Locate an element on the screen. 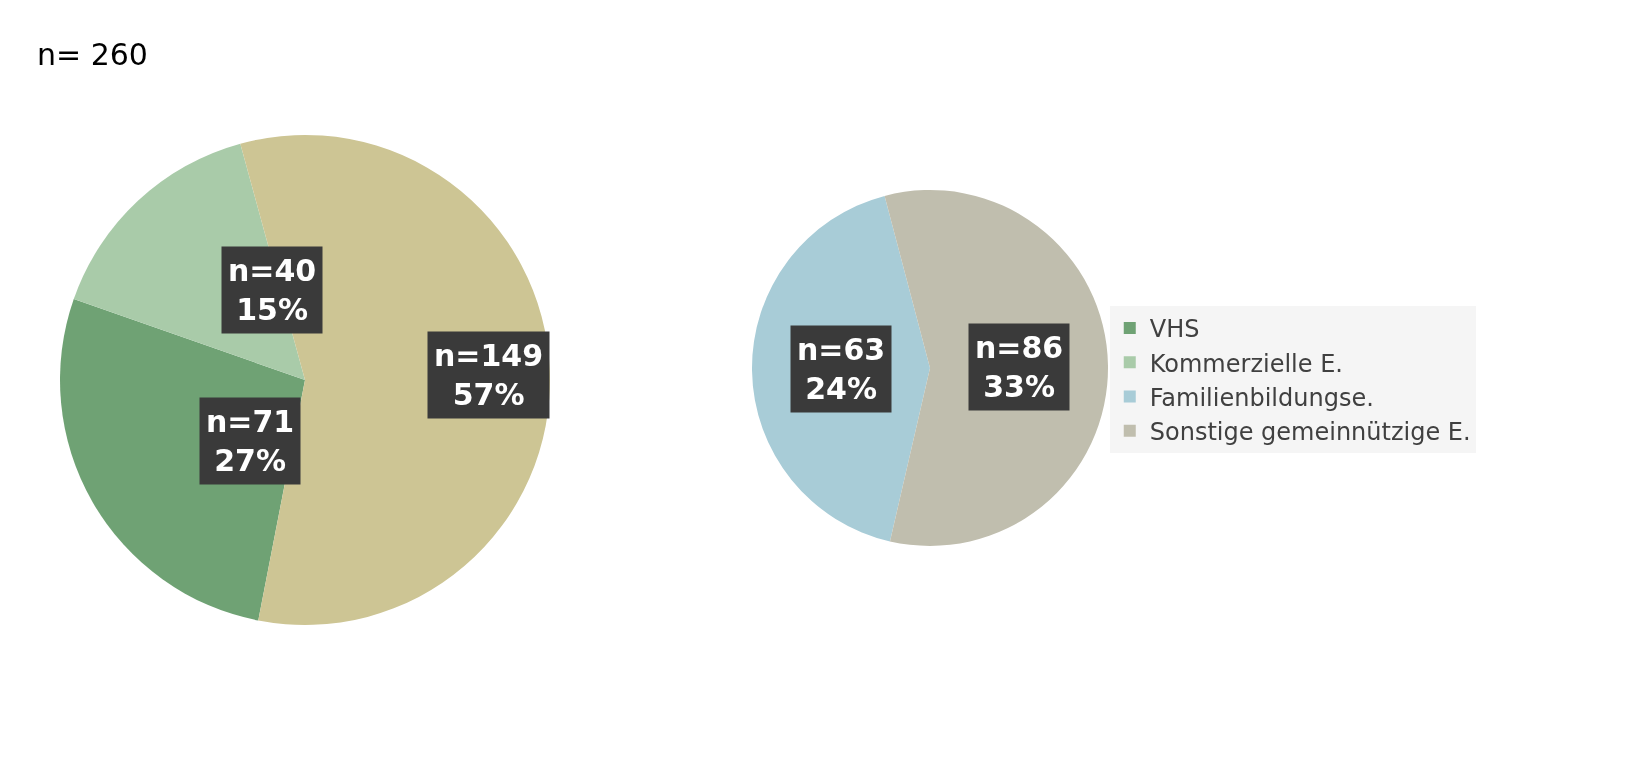  data-label: n=40 15% is located at coordinates (272, 290).